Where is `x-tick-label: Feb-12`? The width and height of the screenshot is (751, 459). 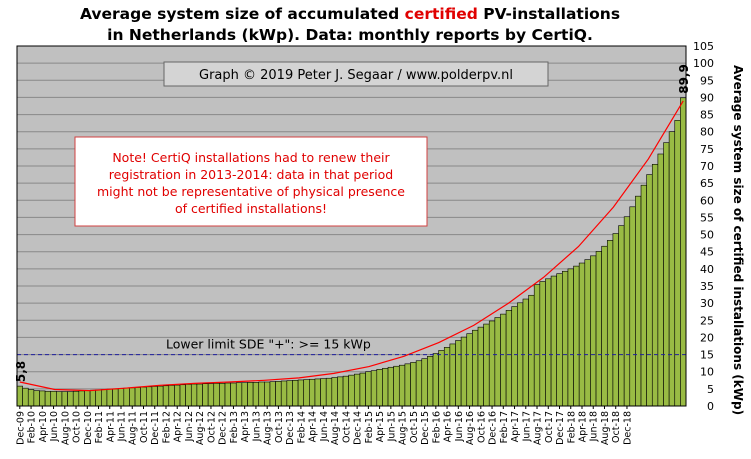
x-tick-label: Feb-12 is located at coordinates (167, 427).